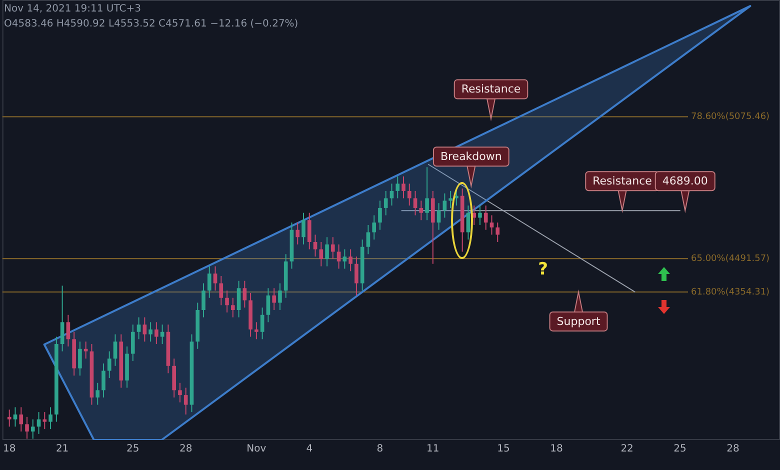 The image size is (780, 470). What do you see at coordinates (543, 269) in the screenshot?
I see `annotation: ?` at bounding box center [543, 269].